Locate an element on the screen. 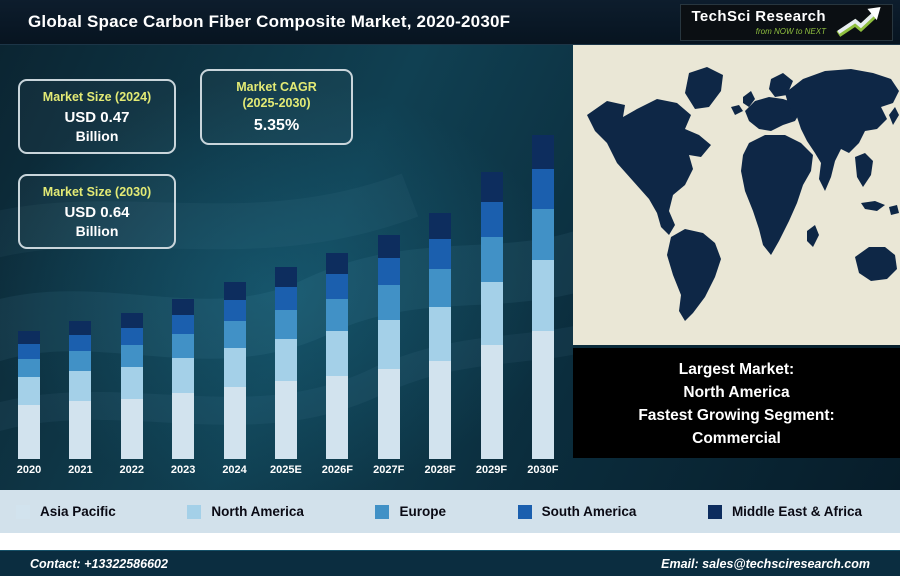 The image size is (900, 576). bar-column: 2027F is located at coordinates (389, 355).